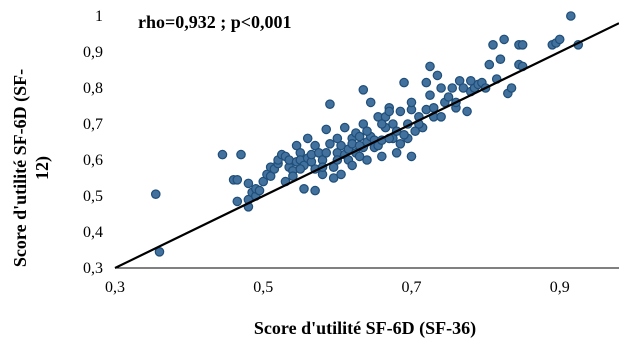  I want to click on x-axis-title: Score d'utilité SF-6D (SF-36), so click(365, 328).